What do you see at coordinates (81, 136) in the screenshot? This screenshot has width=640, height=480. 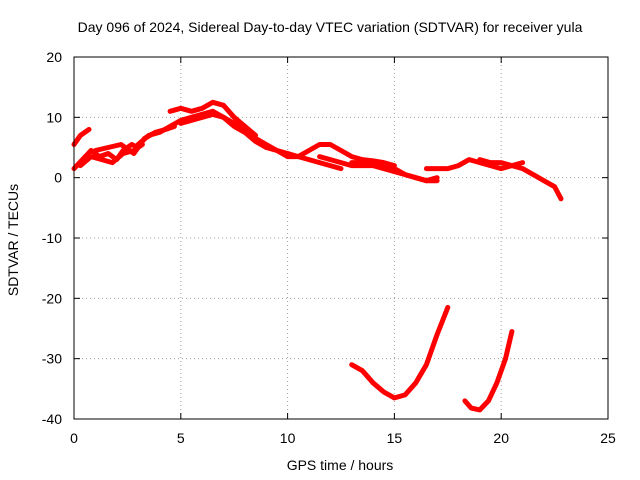 I see `series-prn-a` at bounding box center [81, 136].